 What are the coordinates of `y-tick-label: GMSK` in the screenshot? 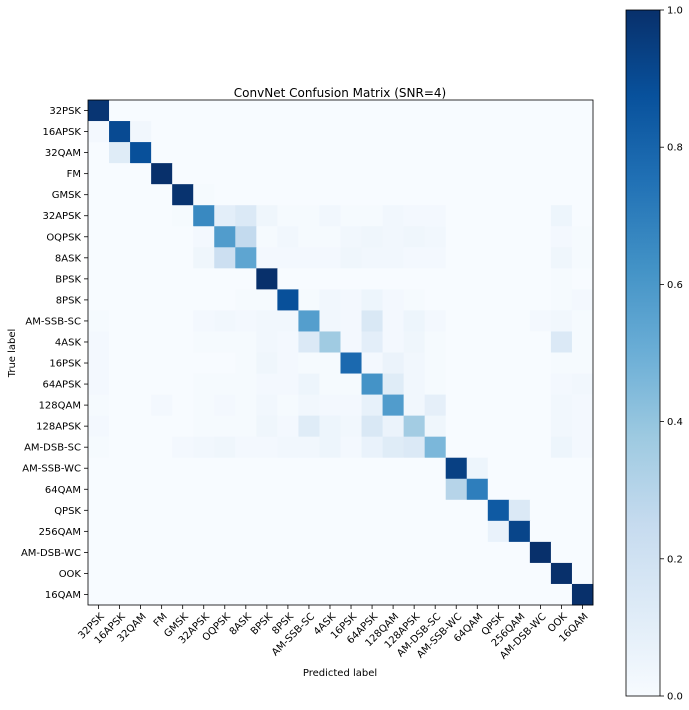 It's located at (67, 195).